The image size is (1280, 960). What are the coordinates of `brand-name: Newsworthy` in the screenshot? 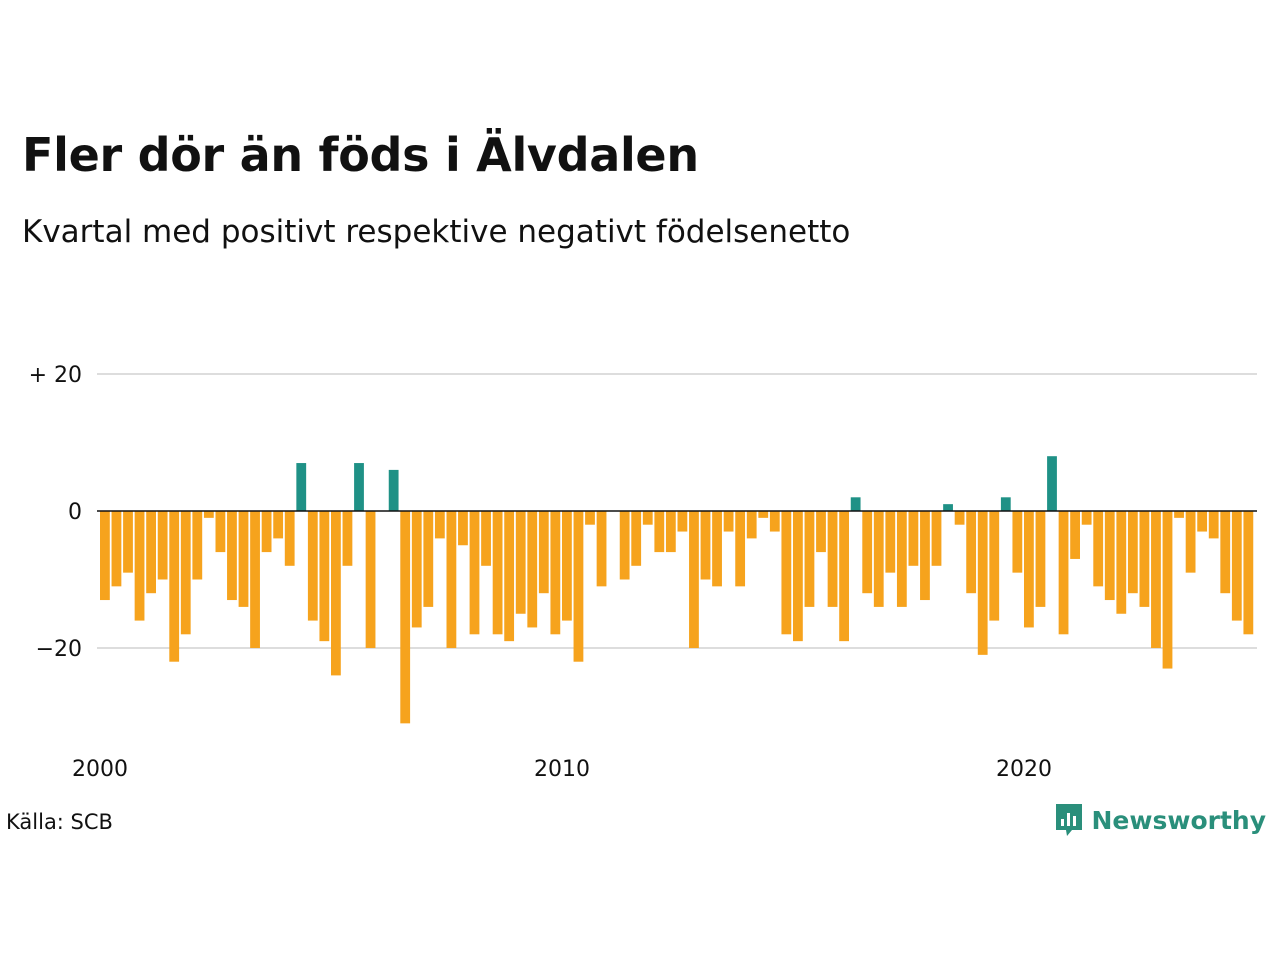 It's located at (1179, 820).